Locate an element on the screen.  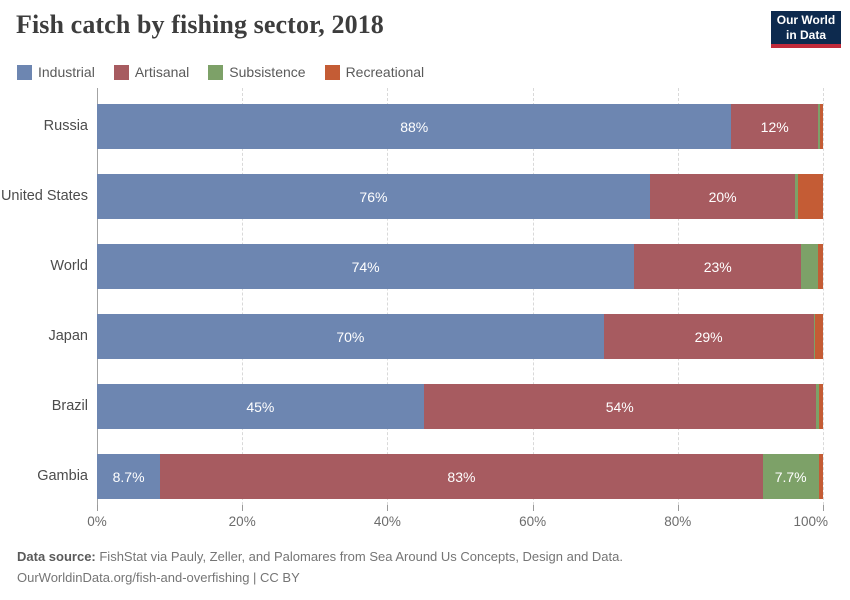
bar-value-label: 76% is located at coordinates (373, 196).